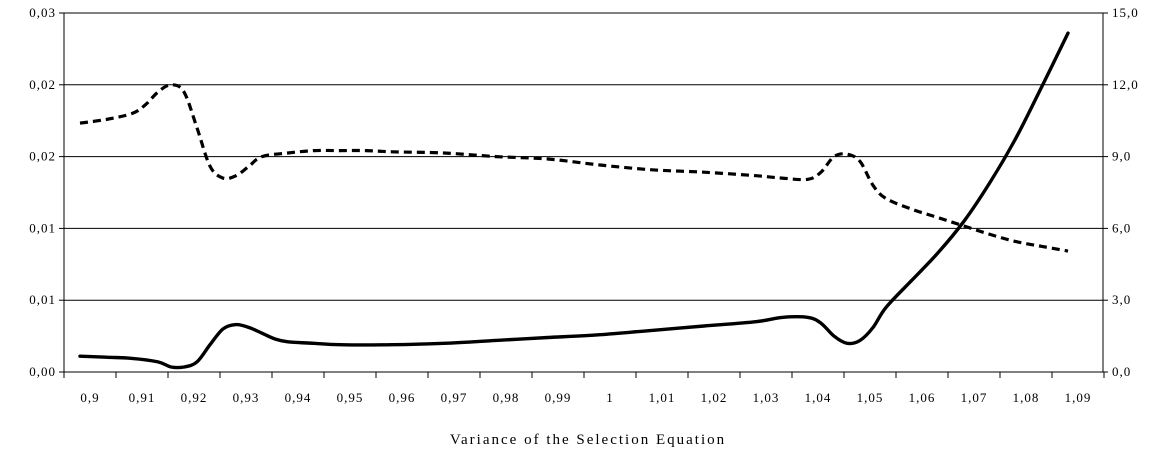 The height and width of the screenshot is (457, 1163). I want to click on x-axis-label: Variance of the Selection Equation, so click(588, 440).